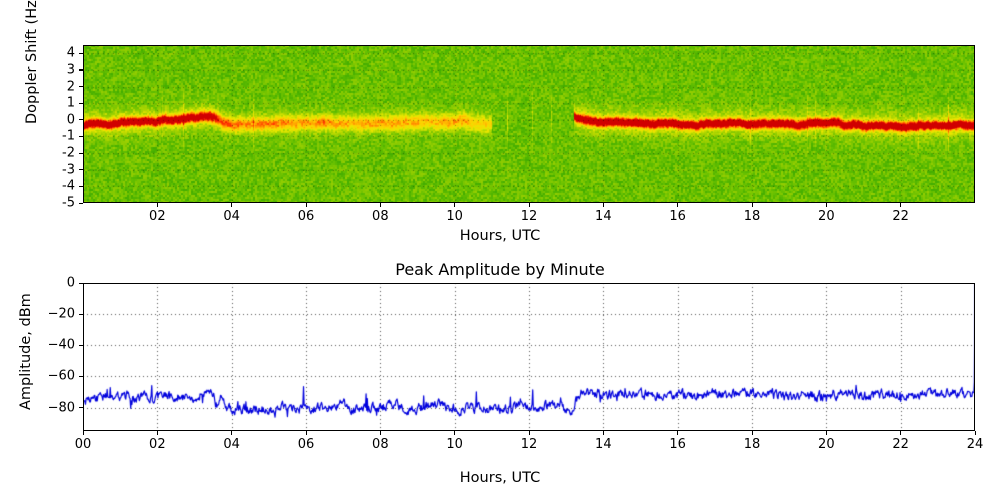 The width and height of the screenshot is (1000, 500). What do you see at coordinates (70, 70) in the screenshot?
I see `y-tick-label: 3` at bounding box center [70, 70].